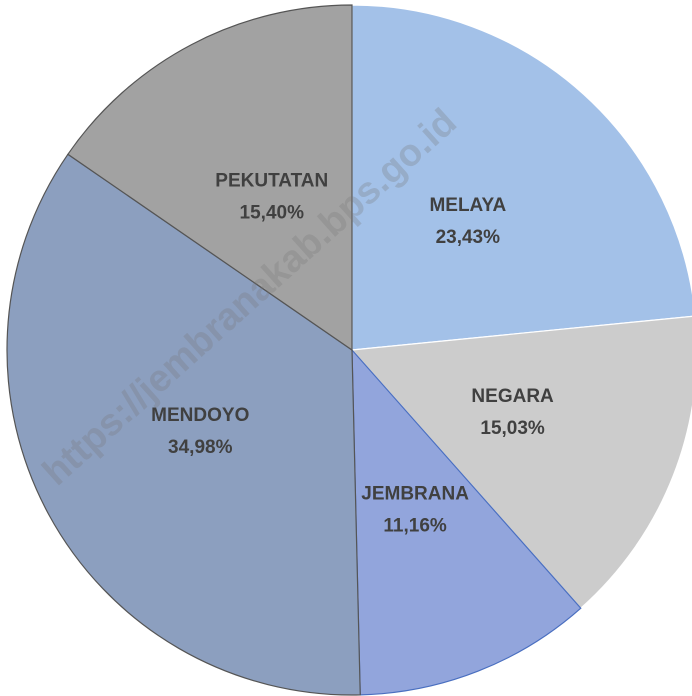  What do you see at coordinates (512, 428) in the screenshot?
I see `slice-value: 15,03%` at bounding box center [512, 428].